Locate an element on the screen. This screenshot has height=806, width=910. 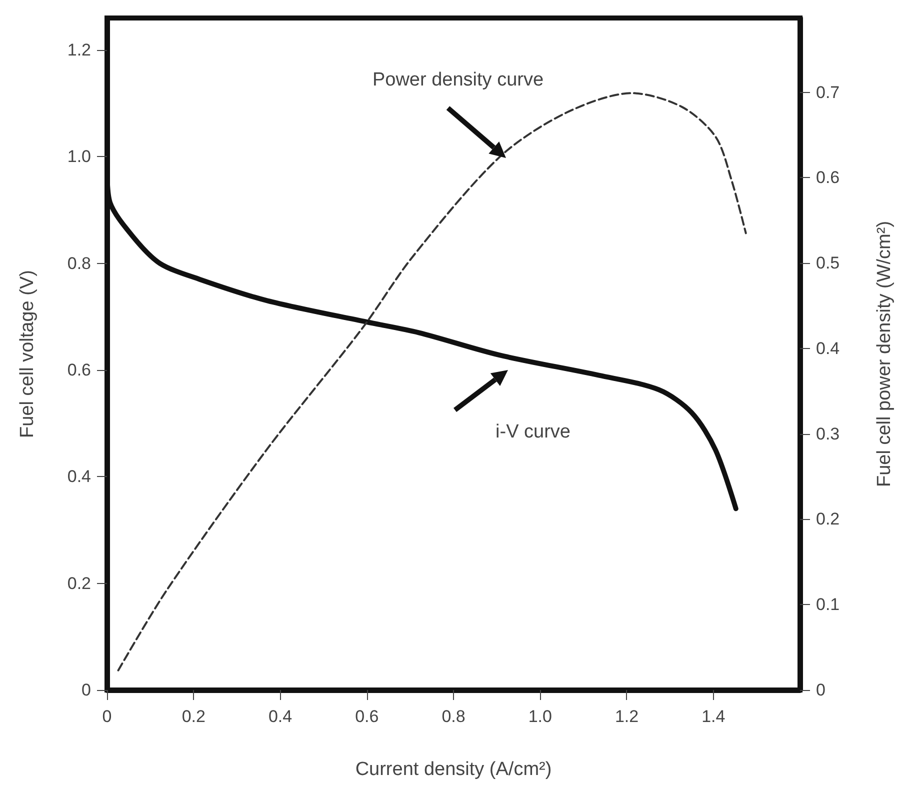
y-tick-label: 0.6 is located at coordinates (79, 370).